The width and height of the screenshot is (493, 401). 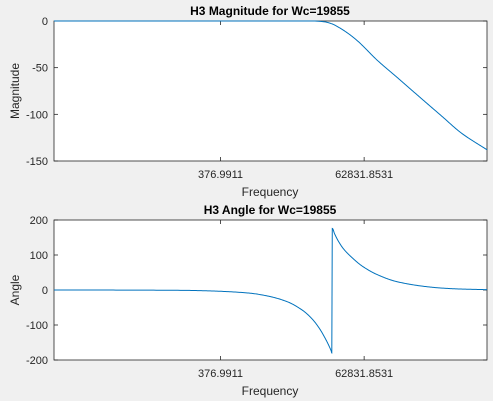 I want to click on magnitude-y-tick-label: 0, so click(x=45, y=22).